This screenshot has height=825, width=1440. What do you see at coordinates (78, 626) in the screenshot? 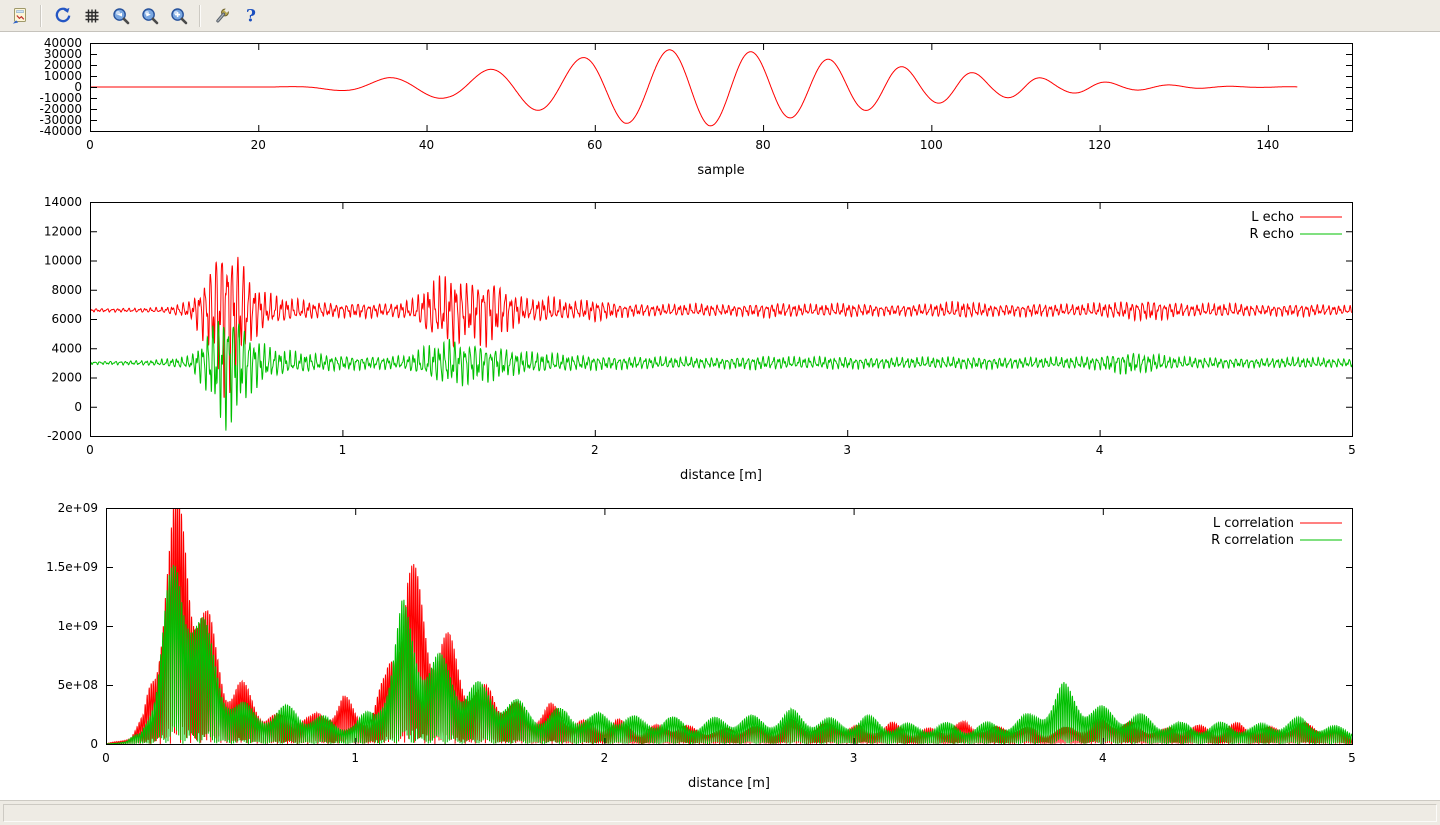
I see `svg-text: 1e+09` at bounding box center [78, 626].